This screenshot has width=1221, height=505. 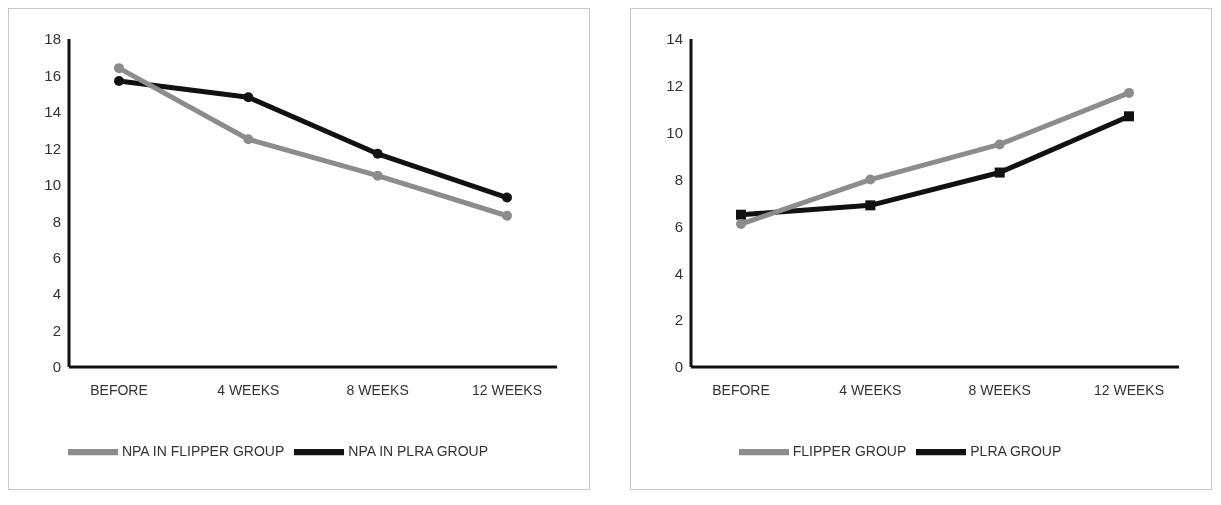 What do you see at coordinates (418, 450) in the screenshot?
I see `legend-label: NPA IN PLRA GROUP` at bounding box center [418, 450].